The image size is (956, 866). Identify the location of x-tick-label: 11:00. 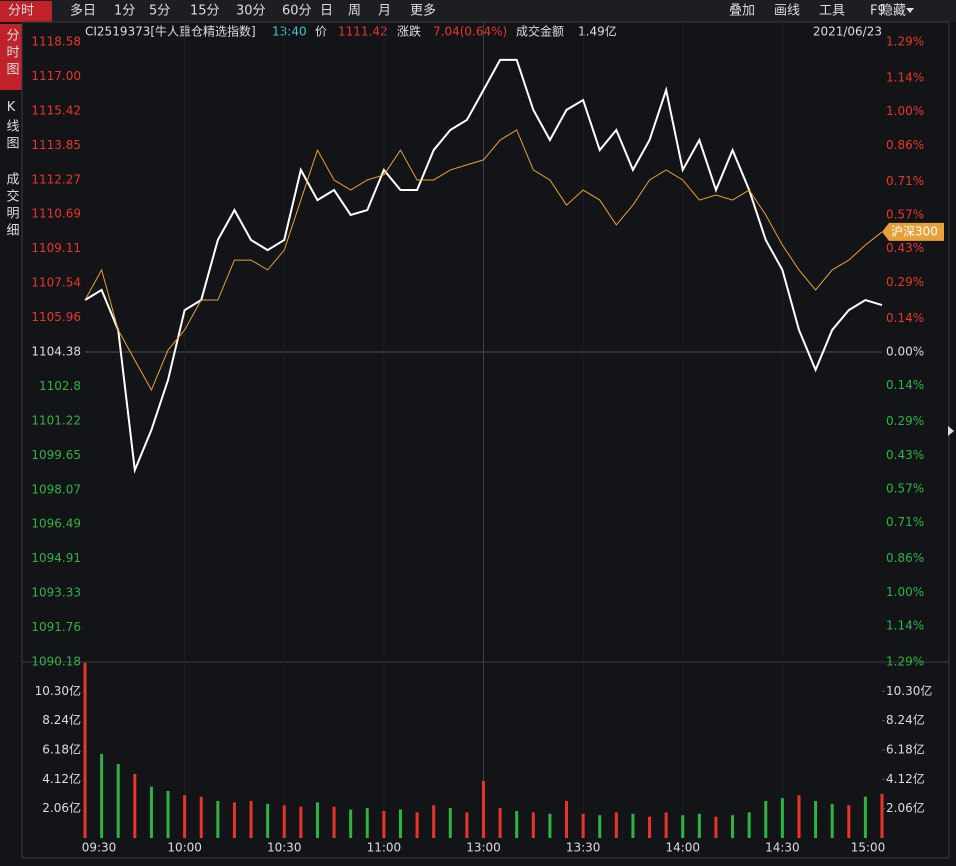
(384, 848).